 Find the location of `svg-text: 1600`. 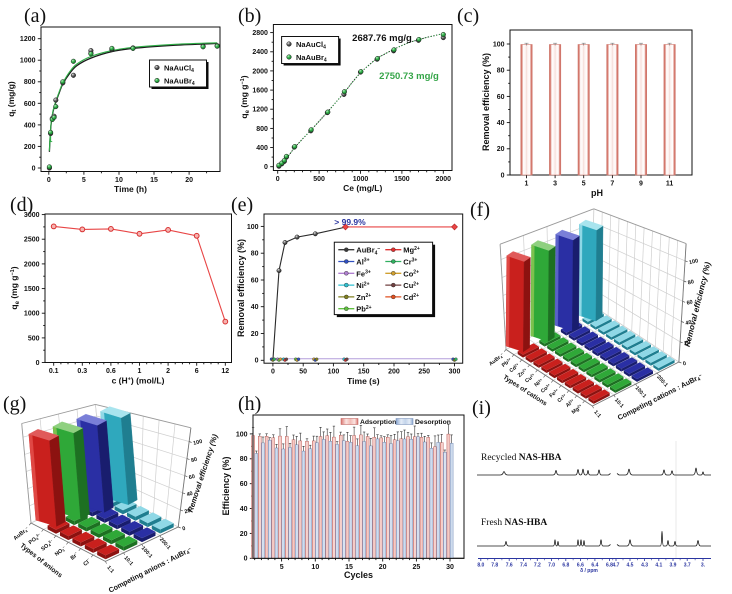

svg-text: 1600 is located at coordinates (260, 90).